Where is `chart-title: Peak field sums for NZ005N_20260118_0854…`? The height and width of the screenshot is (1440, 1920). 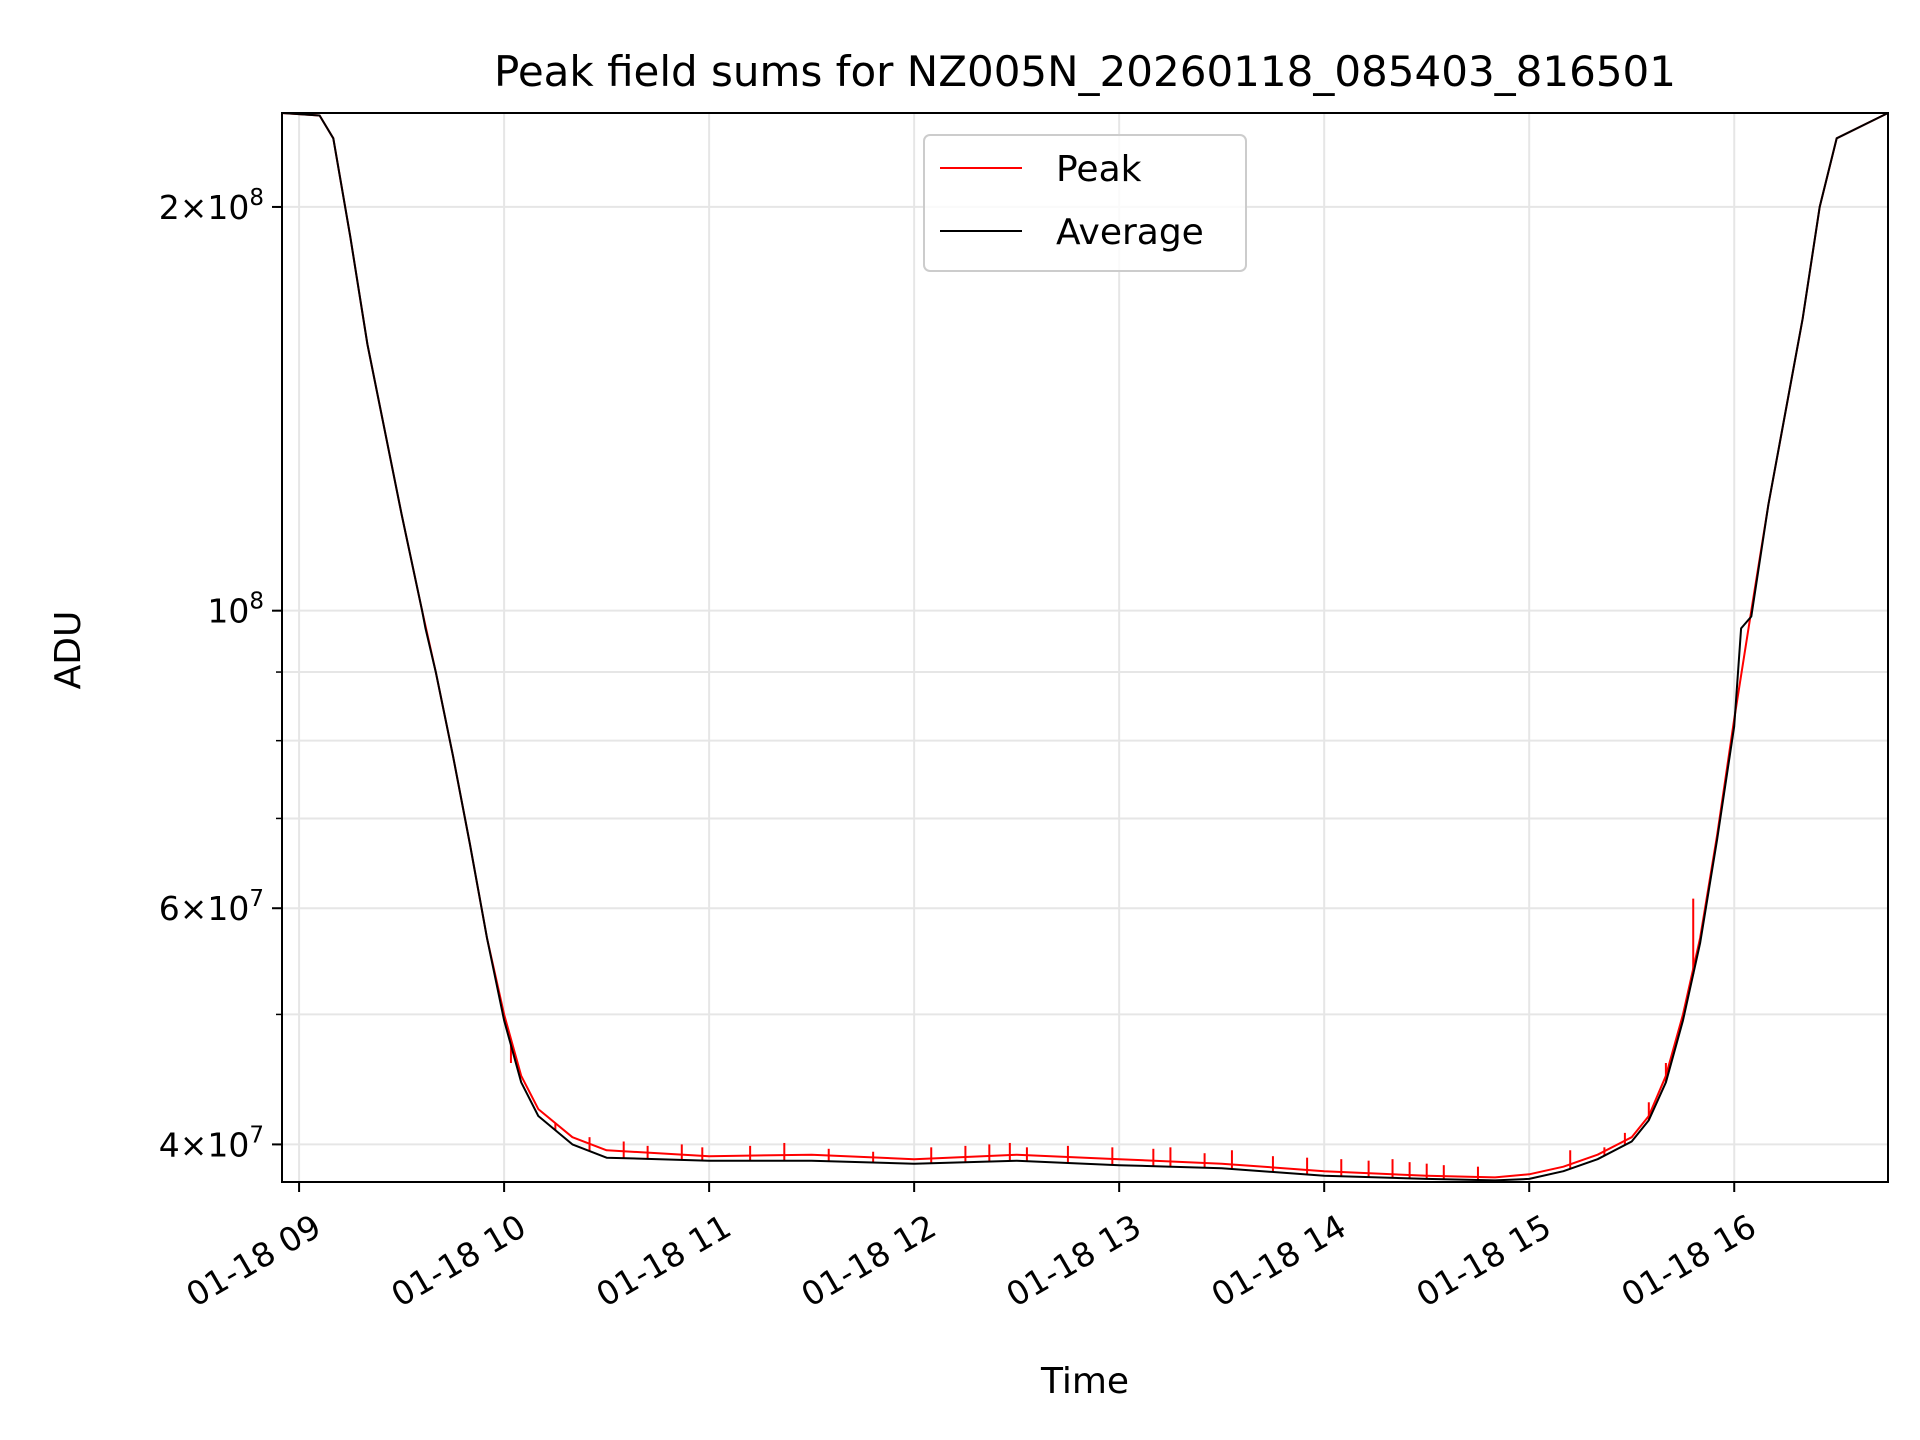 chart-title: Peak field sums for NZ005N_20260118_0854… is located at coordinates (1085, 71).